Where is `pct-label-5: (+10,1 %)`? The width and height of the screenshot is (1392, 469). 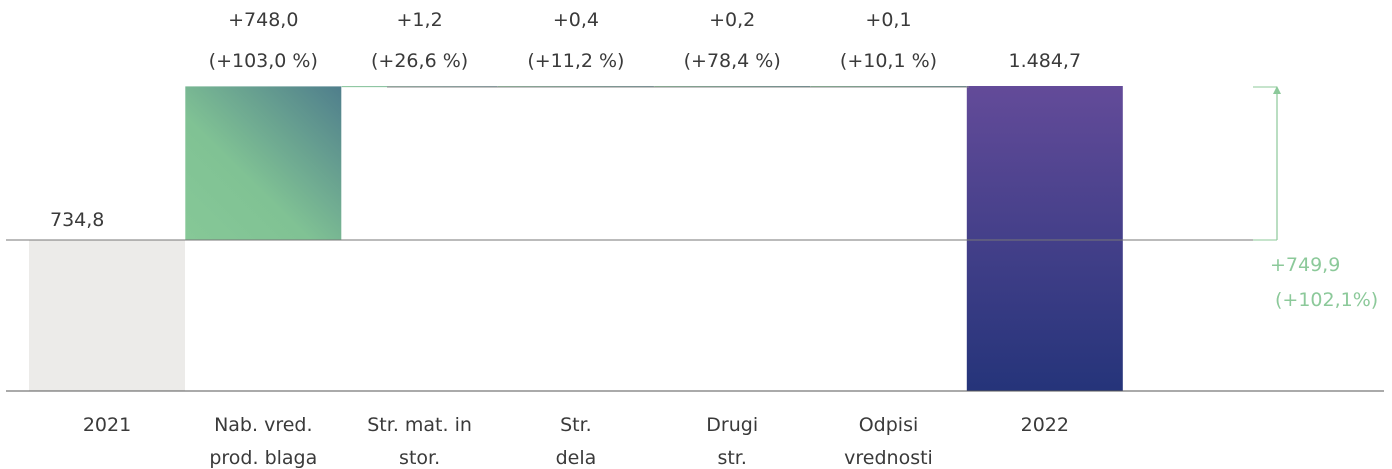
pct-label-5: (+10,1 %) is located at coordinates (888, 61).